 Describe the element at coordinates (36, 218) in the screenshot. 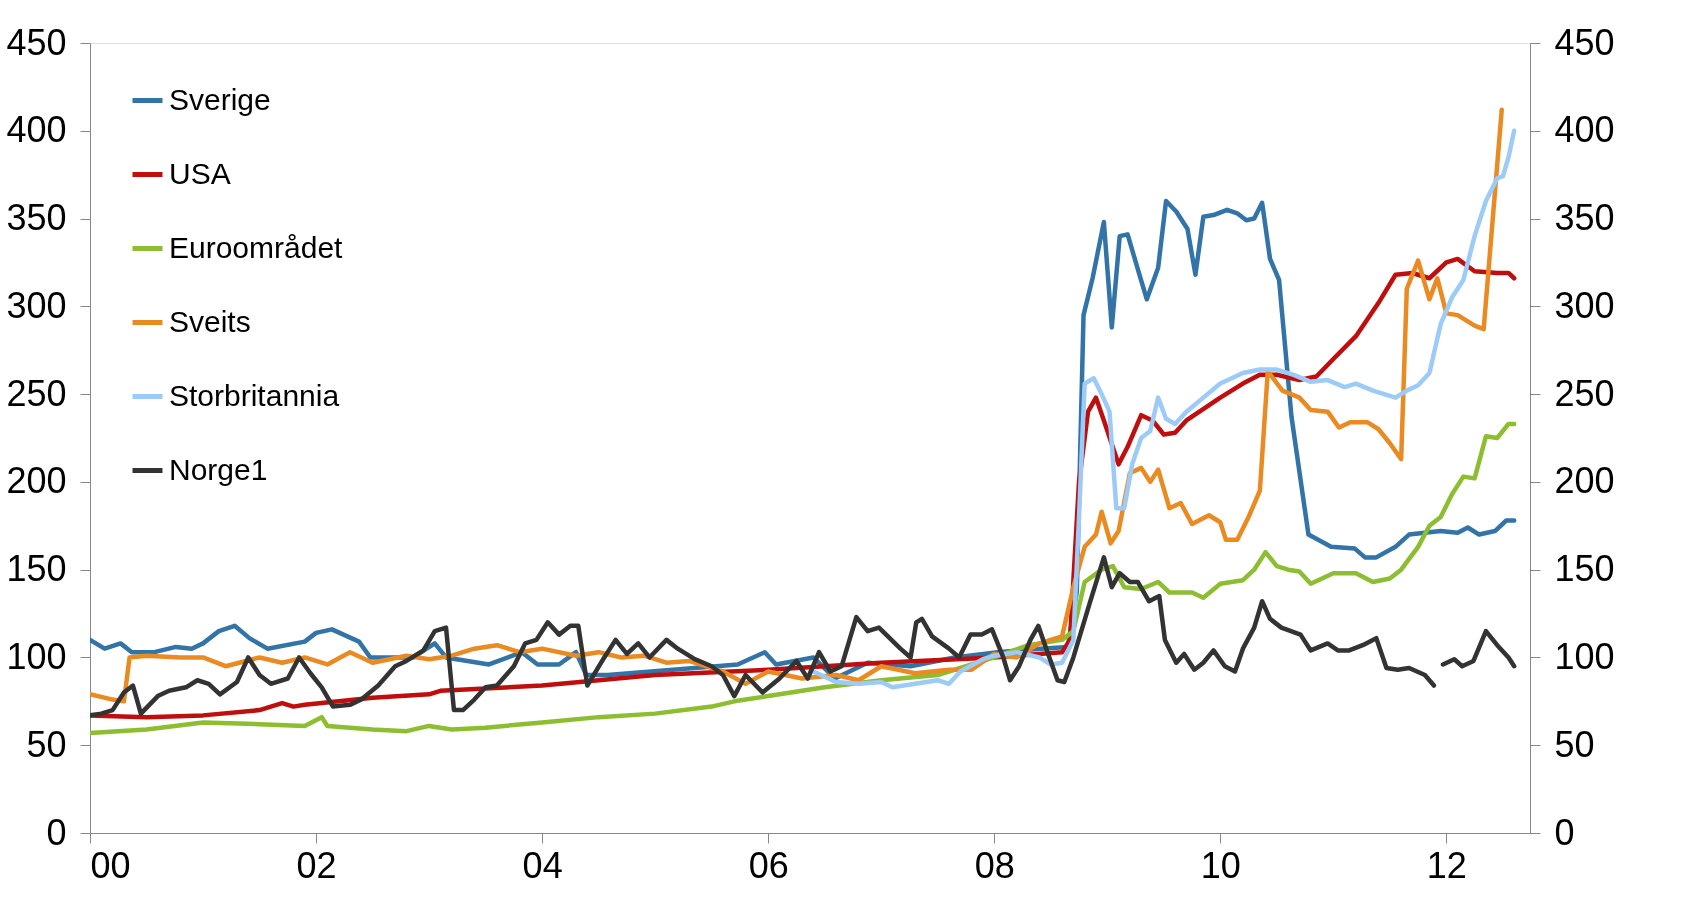

I see `y-tick-label: 350` at that location.